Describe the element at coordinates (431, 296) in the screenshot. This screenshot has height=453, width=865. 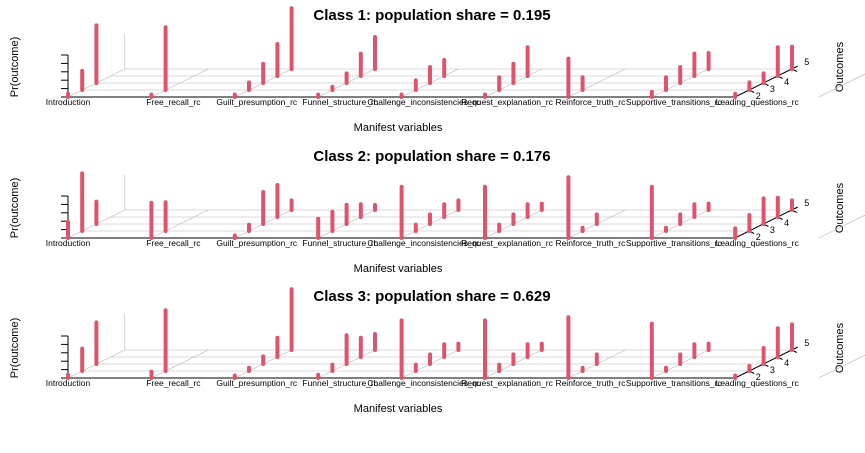
I see `panel-title: Class 3: population share = 0.629` at that location.